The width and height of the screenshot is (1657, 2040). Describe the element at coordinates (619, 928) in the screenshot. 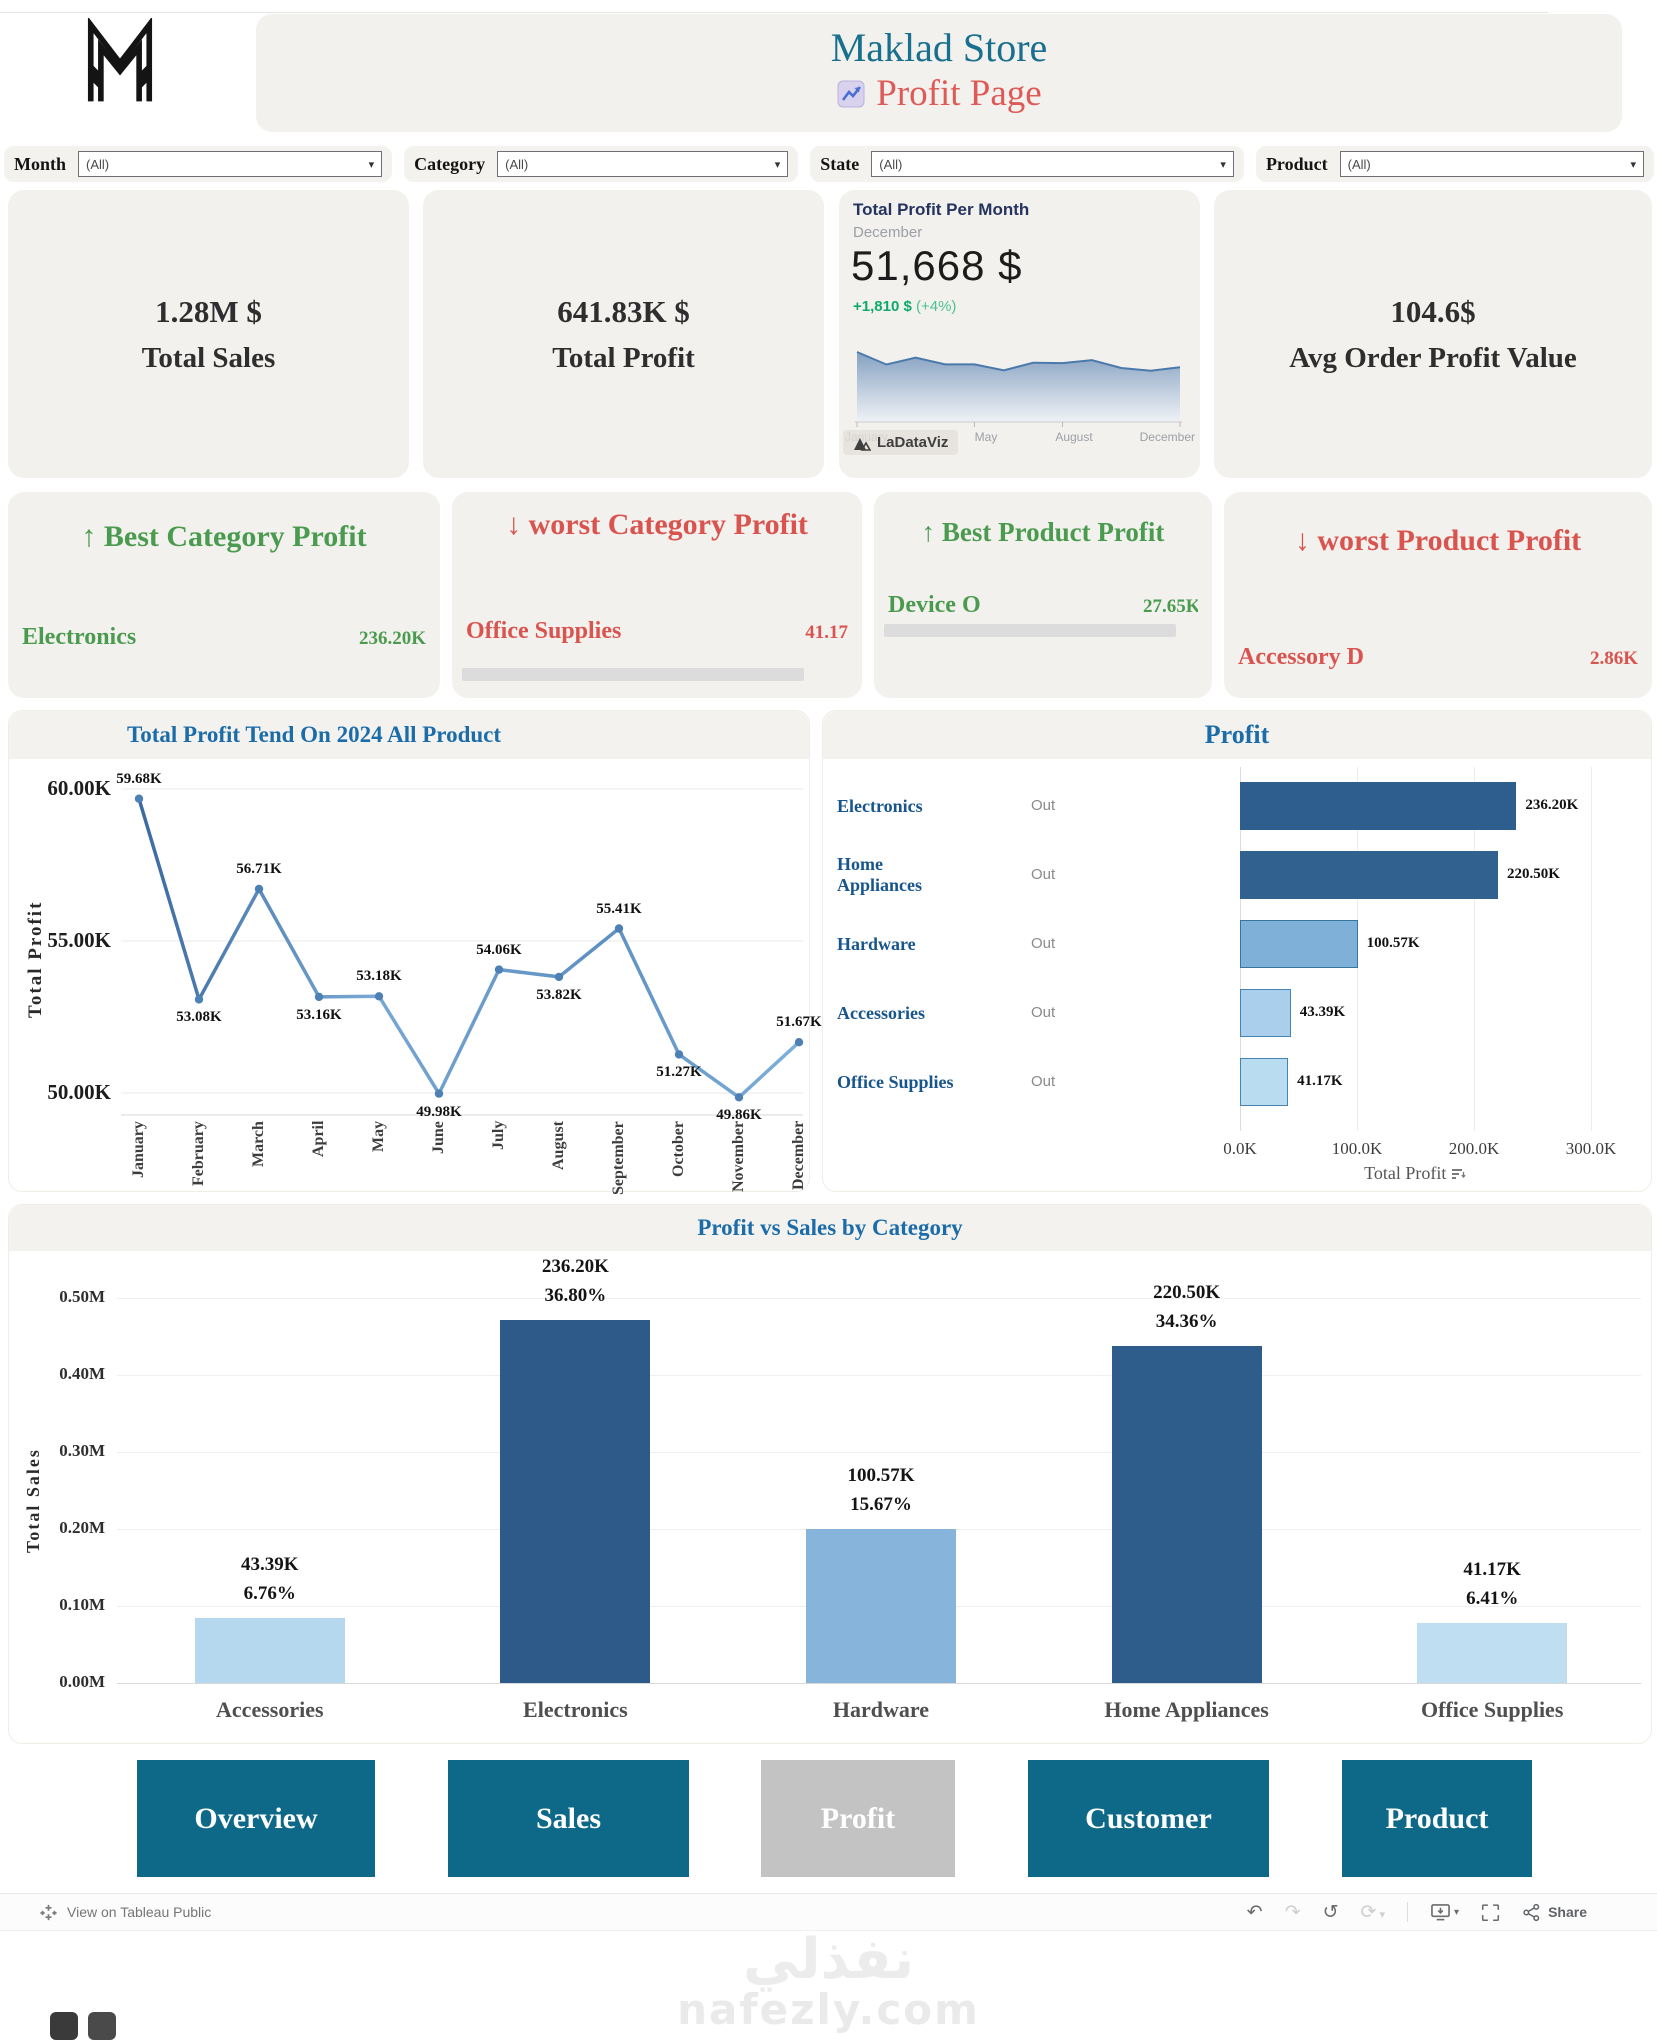

I see `trend-point-september` at that location.